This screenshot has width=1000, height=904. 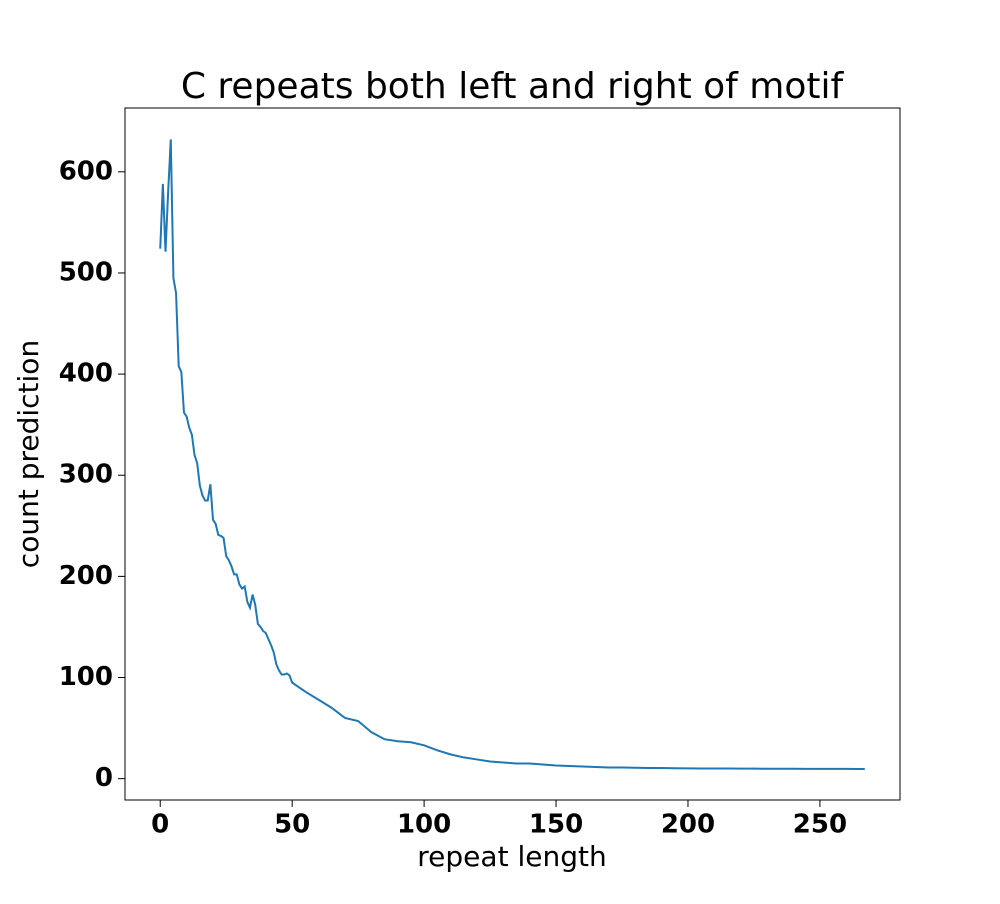 What do you see at coordinates (556, 825) in the screenshot?
I see `x-tick-label: 150` at bounding box center [556, 825].